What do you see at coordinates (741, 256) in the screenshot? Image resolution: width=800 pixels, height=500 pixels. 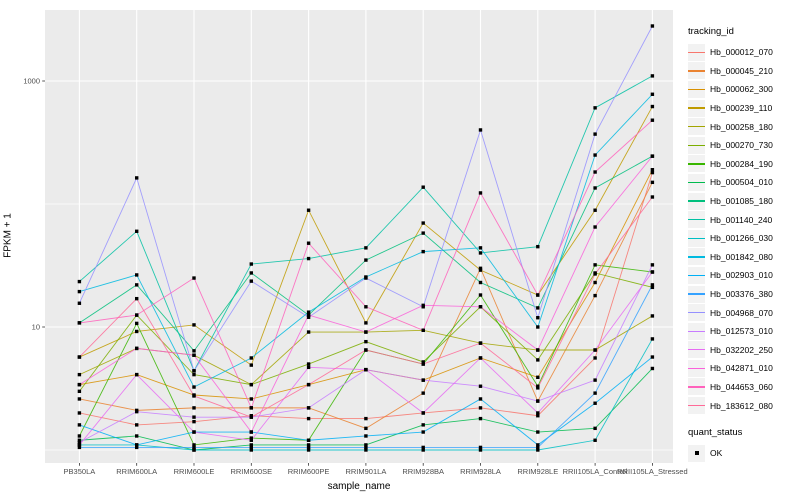 I see `legend-item-label: Hb_001842_080` at bounding box center [741, 256].